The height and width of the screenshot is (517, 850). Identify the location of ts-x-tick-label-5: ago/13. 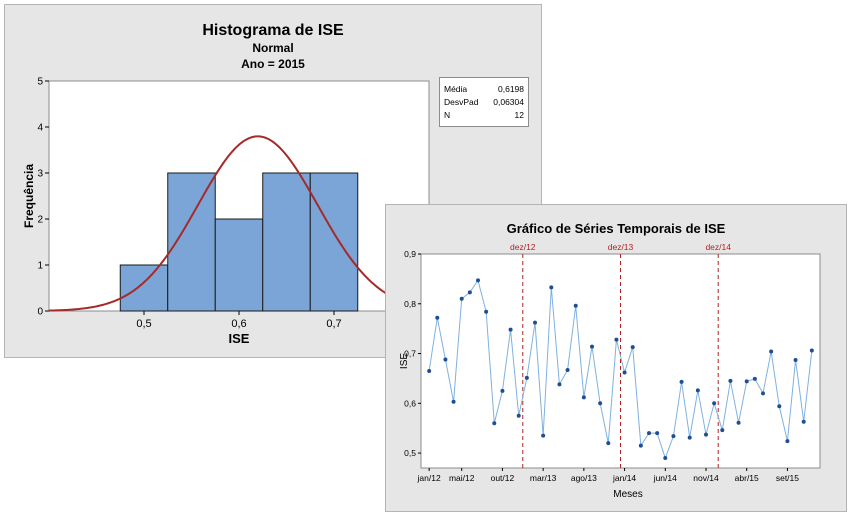
(584, 478).